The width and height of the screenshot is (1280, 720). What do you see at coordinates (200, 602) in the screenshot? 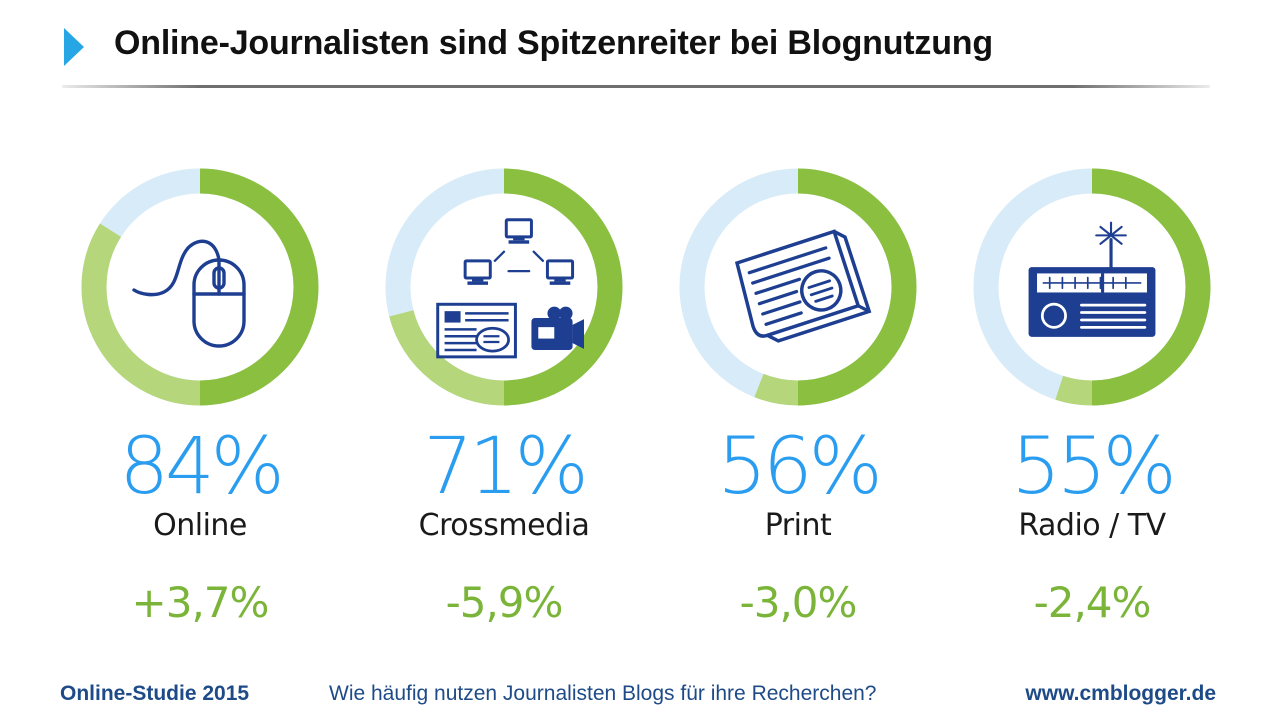
I see `change-value-online: +3,7%` at bounding box center [200, 602].